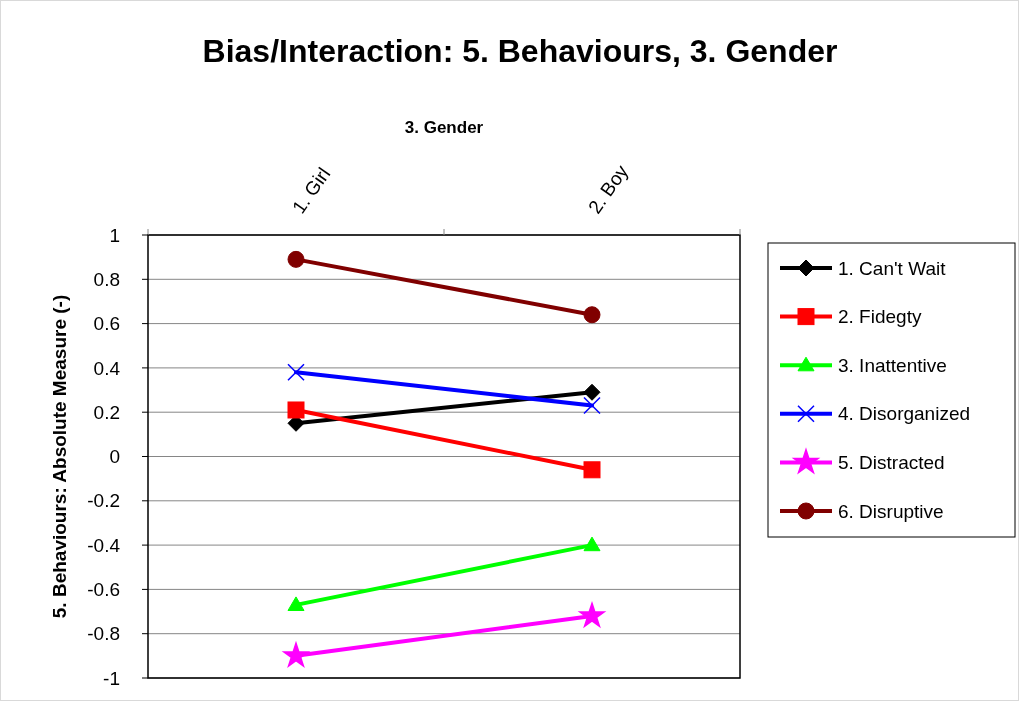 This screenshot has width=1021, height=702. What do you see at coordinates (103, 501) in the screenshot?
I see `y-tick-label: -0.2` at bounding box center [103, 501].